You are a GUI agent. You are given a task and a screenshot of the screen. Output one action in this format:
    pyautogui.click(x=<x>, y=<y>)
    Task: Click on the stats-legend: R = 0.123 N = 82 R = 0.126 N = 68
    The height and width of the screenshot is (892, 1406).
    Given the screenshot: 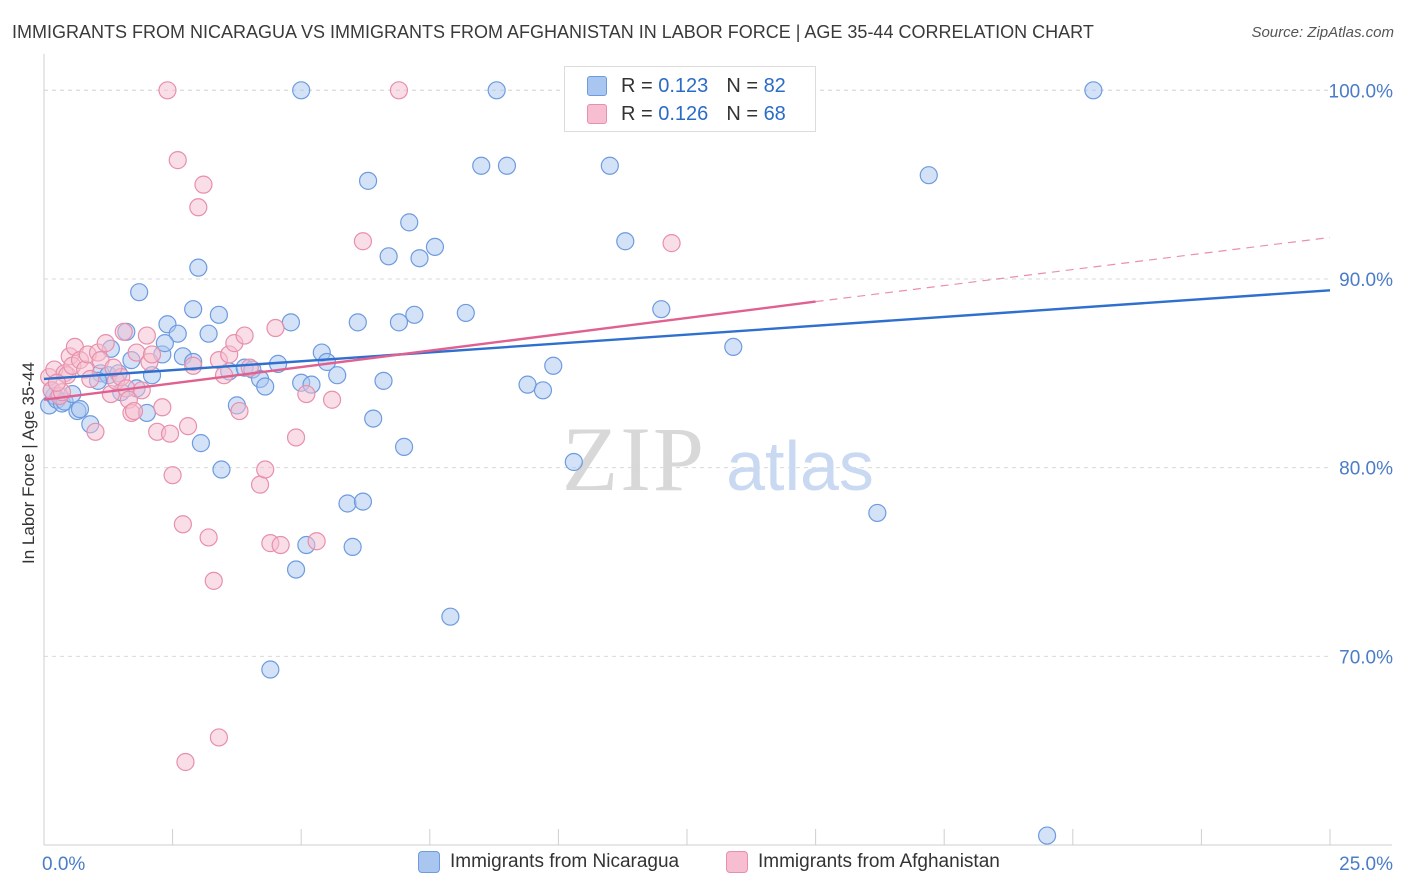 What is the action you would take?
    pyautogui.click(x=690, y=99)
    